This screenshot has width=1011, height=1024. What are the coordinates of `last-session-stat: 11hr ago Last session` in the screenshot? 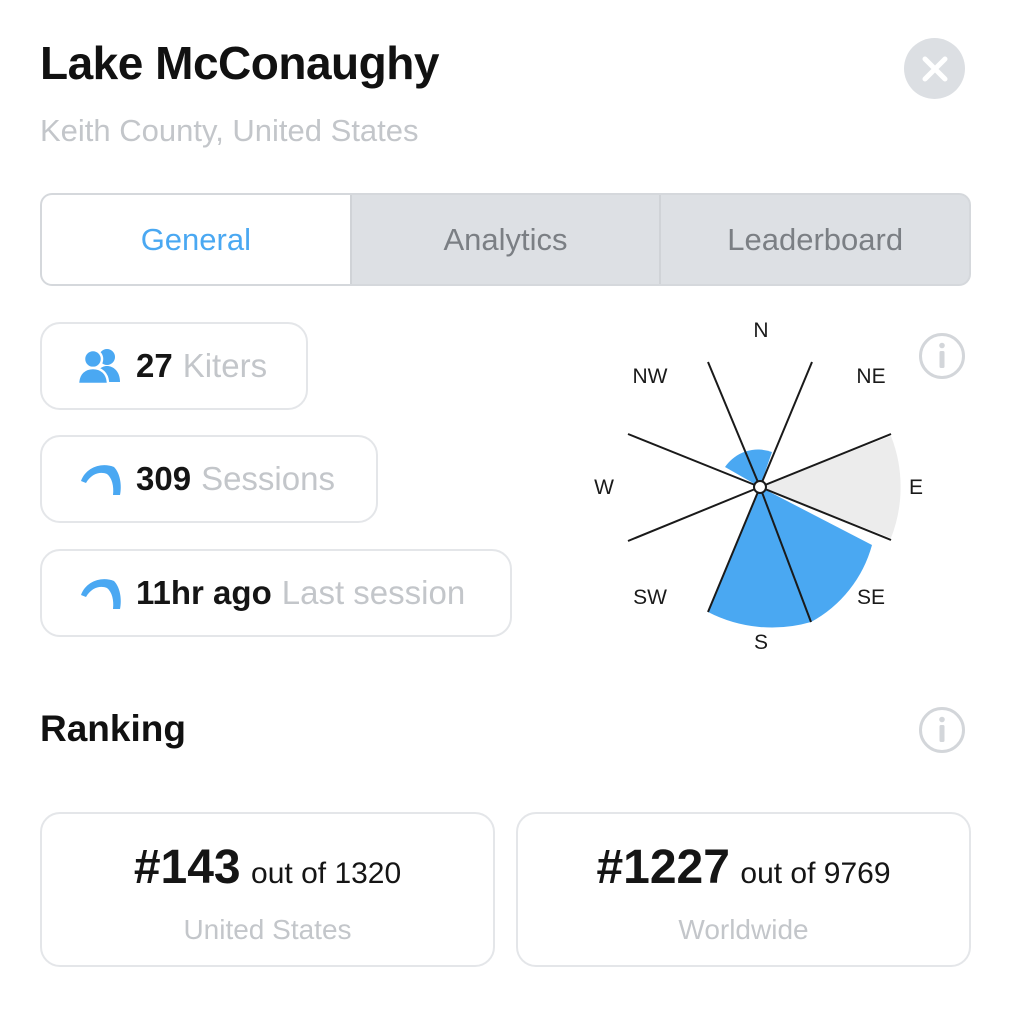 It's located at (276, 593).